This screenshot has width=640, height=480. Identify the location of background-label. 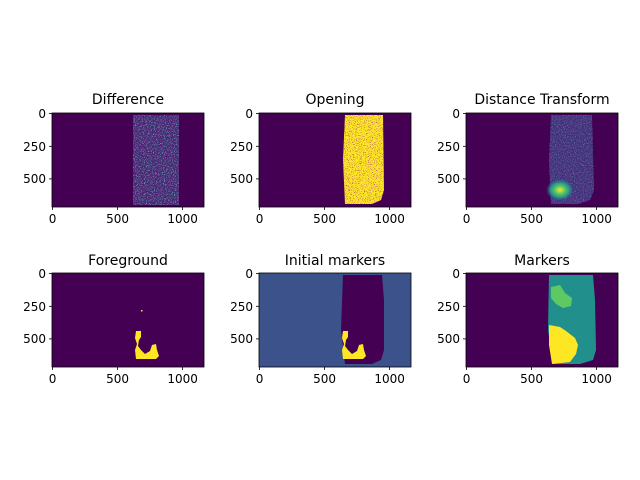
(335, 320).